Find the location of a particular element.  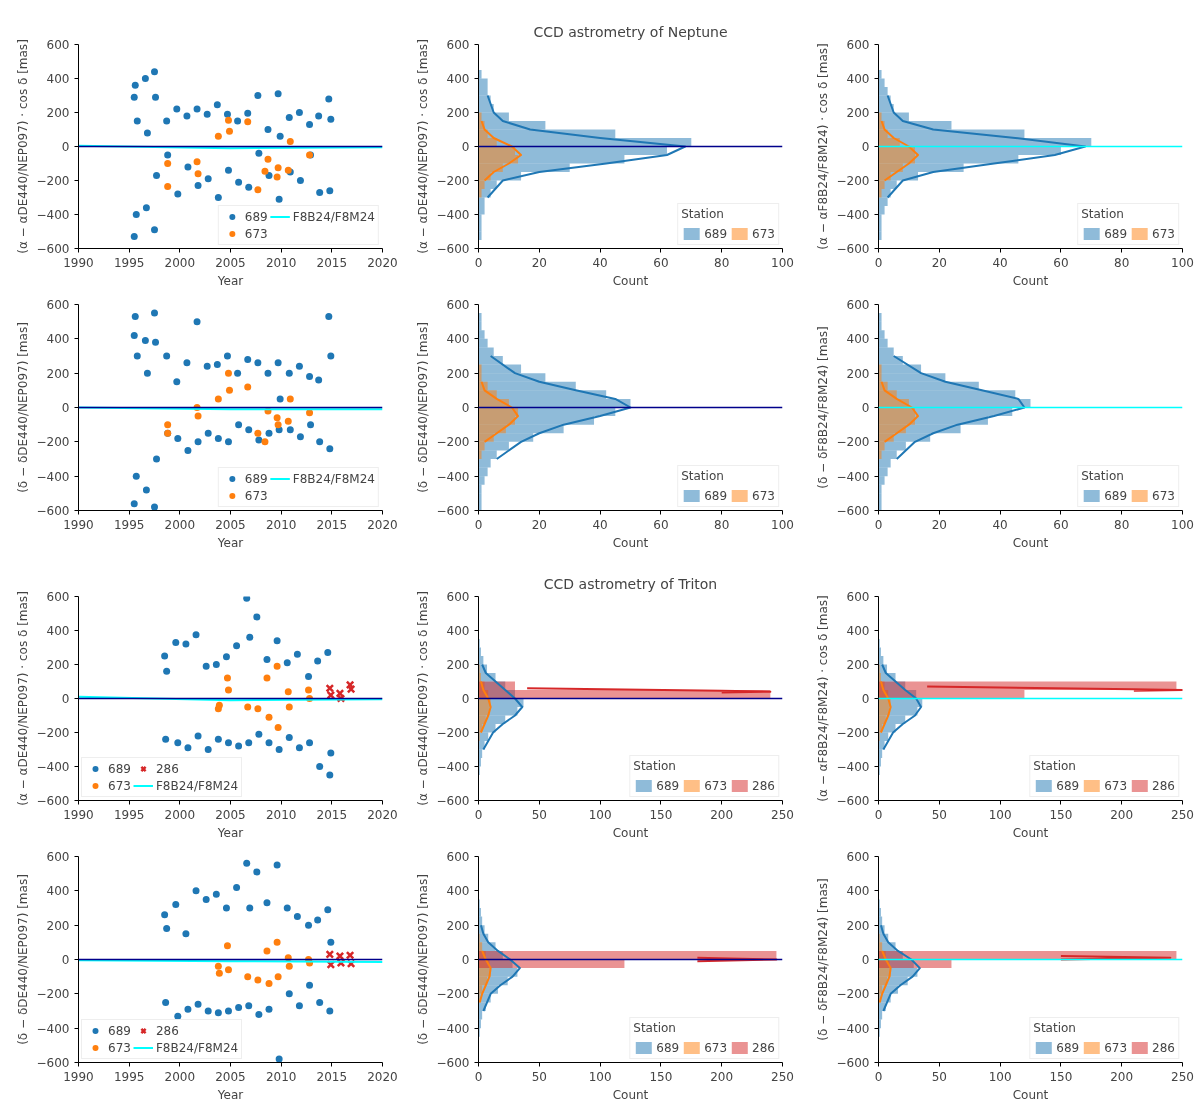

y-axis-title: (δ − δDE440/NEP097) [mas] is located at coordinates (22, 959).